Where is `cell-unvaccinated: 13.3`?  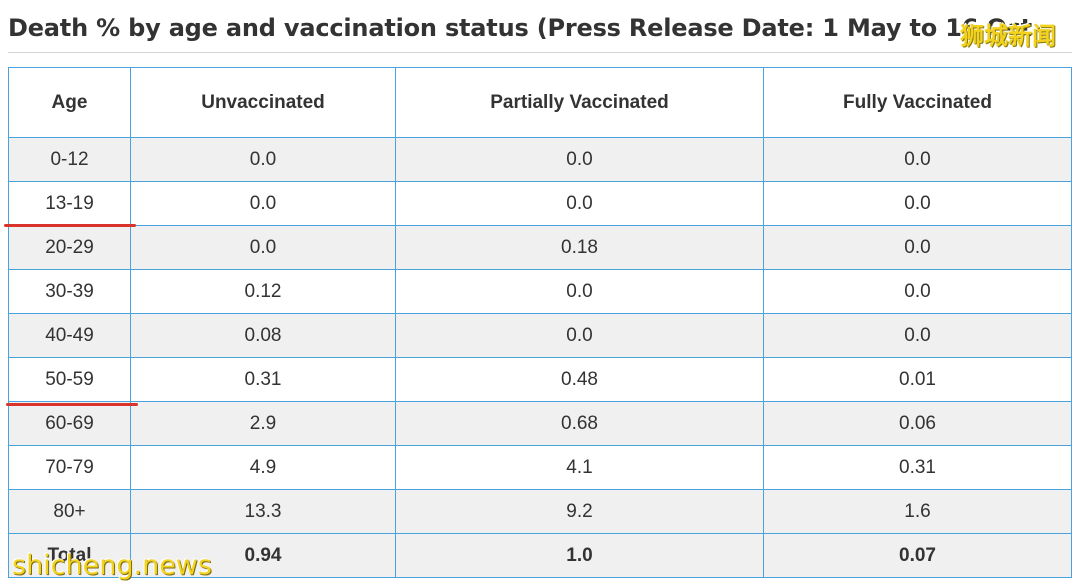
cell-unvaccinated: 13.3 is located at coordinates (263, 511).